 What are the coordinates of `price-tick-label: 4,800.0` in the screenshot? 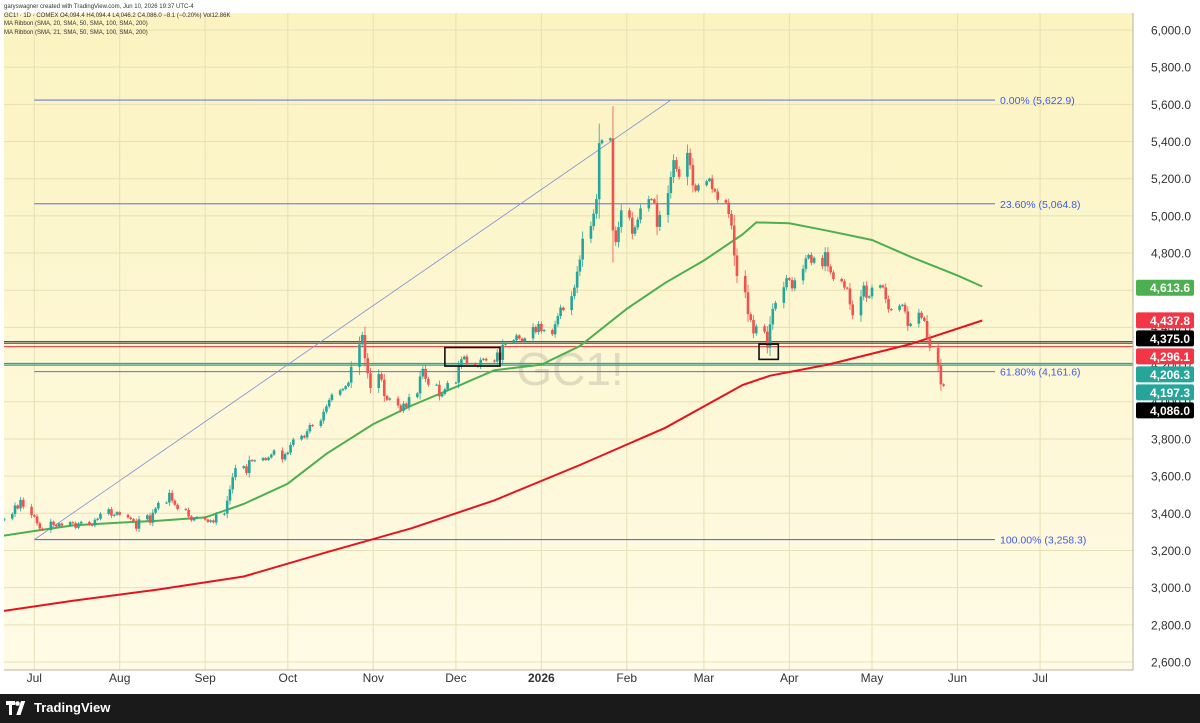 It's located at (1171, 254).